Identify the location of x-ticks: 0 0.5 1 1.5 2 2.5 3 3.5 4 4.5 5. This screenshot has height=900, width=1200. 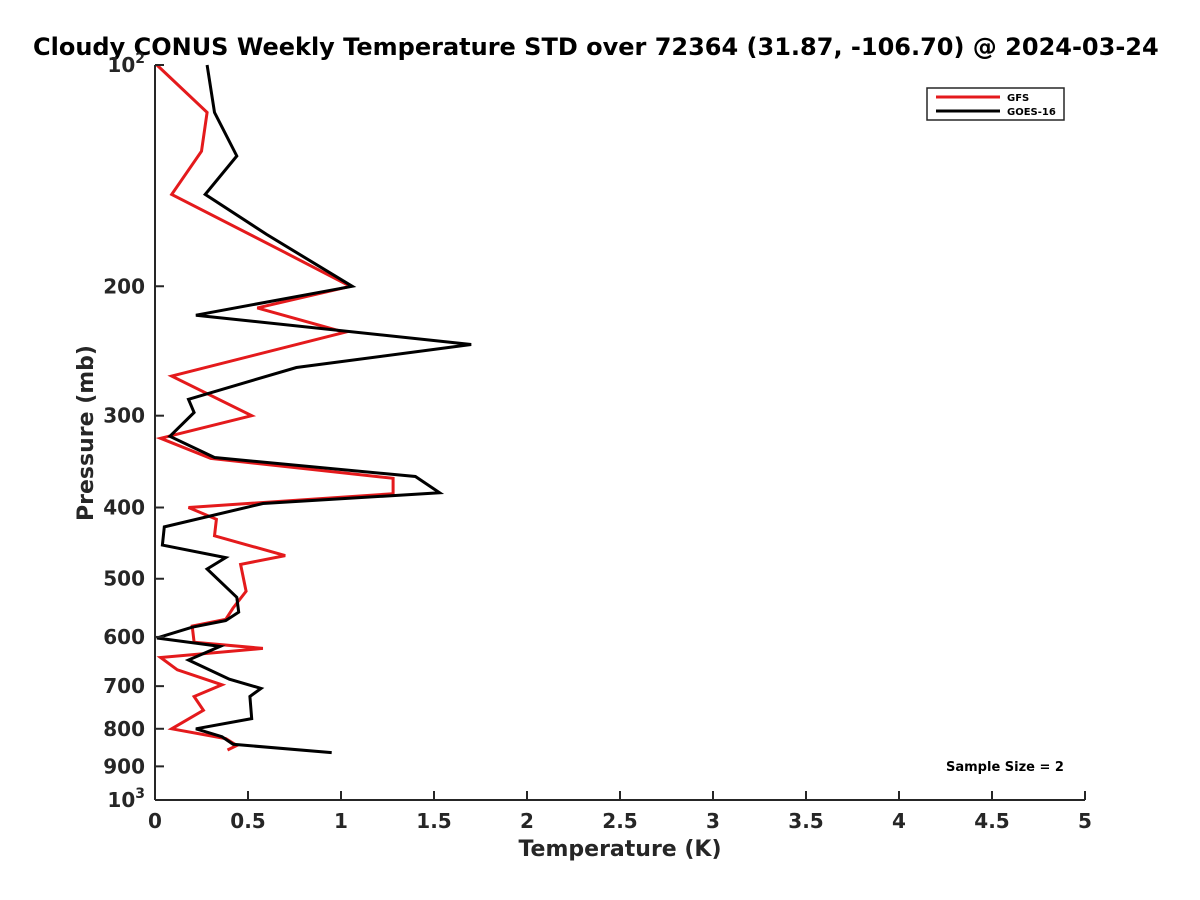
(620, 812).